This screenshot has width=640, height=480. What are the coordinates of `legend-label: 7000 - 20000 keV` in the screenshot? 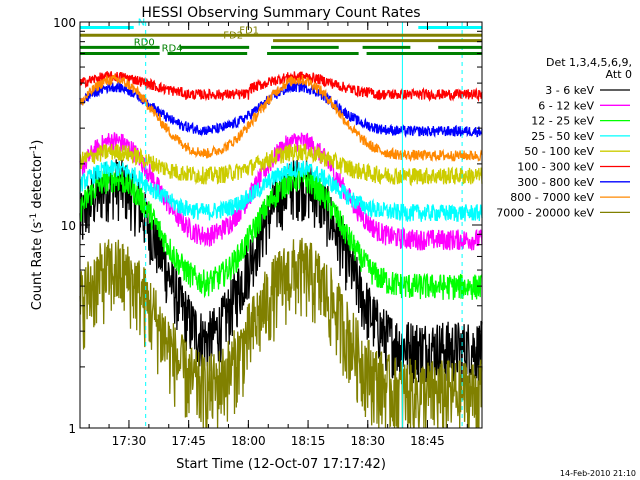 It's located at (545, 212).